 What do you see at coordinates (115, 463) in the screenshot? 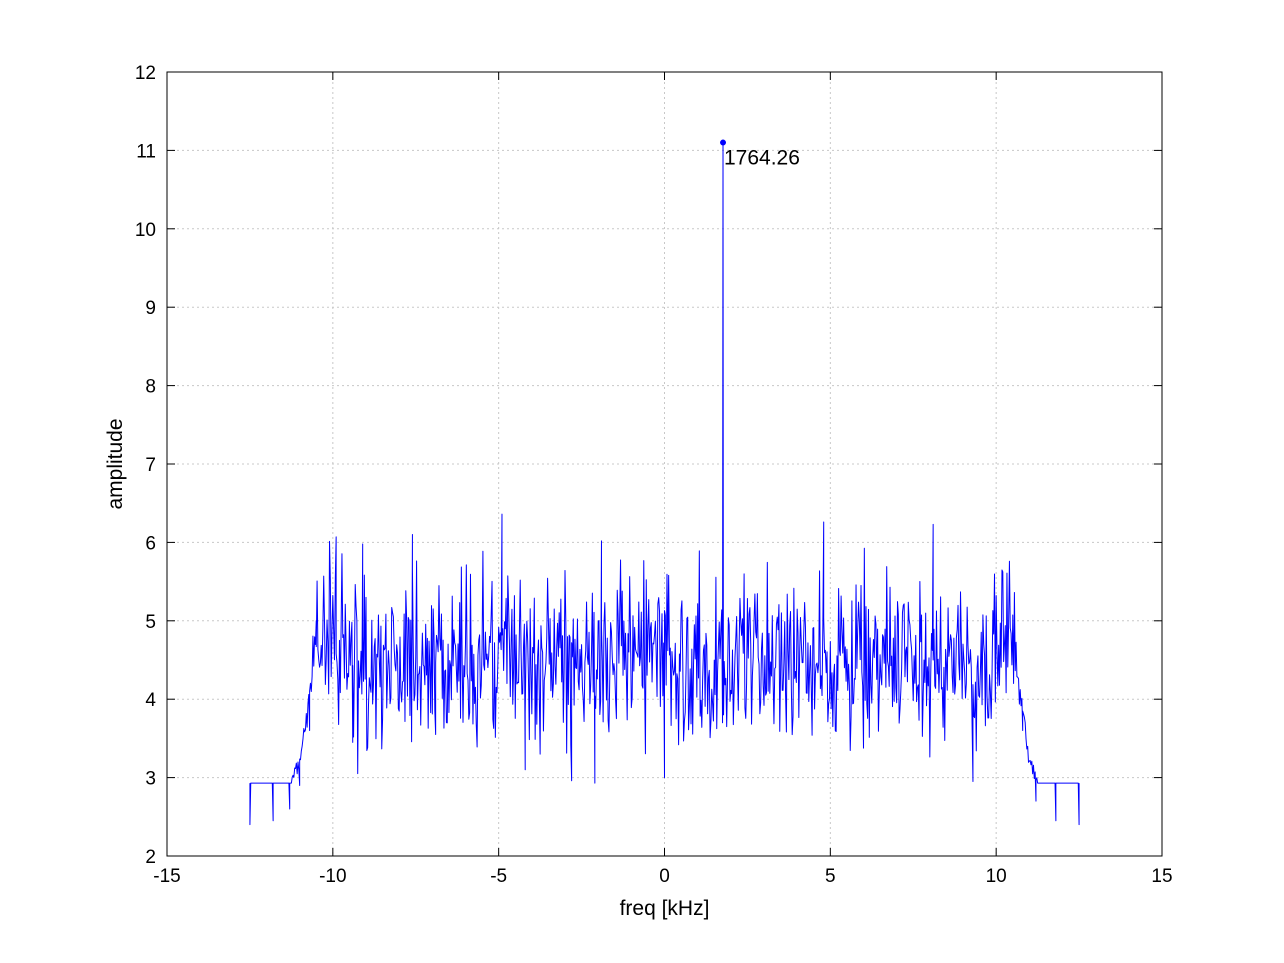
I see `y-axis-label: amplitude` at bounding box center [115, 463].